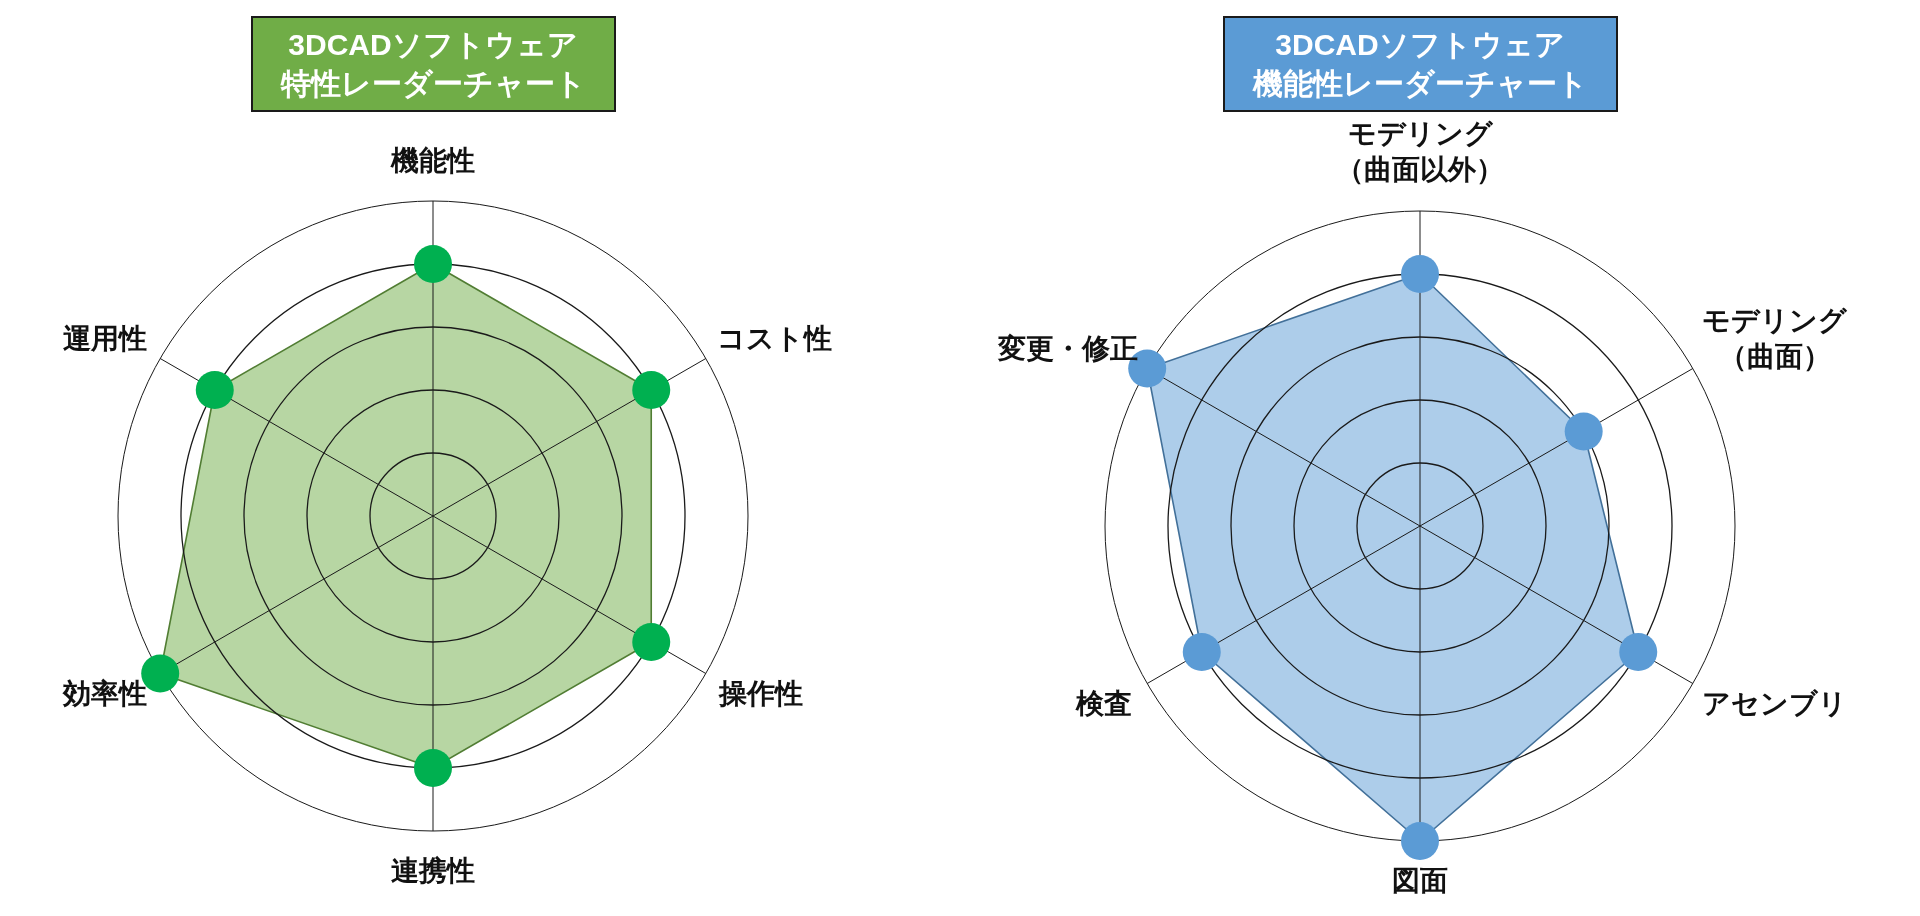 The height and width of the screenshot is (916, 1920). What do you see at coordinates (761, 693) in the screenshot?
I see `spoke-label: 操作性` at bounding box center [761, 693].